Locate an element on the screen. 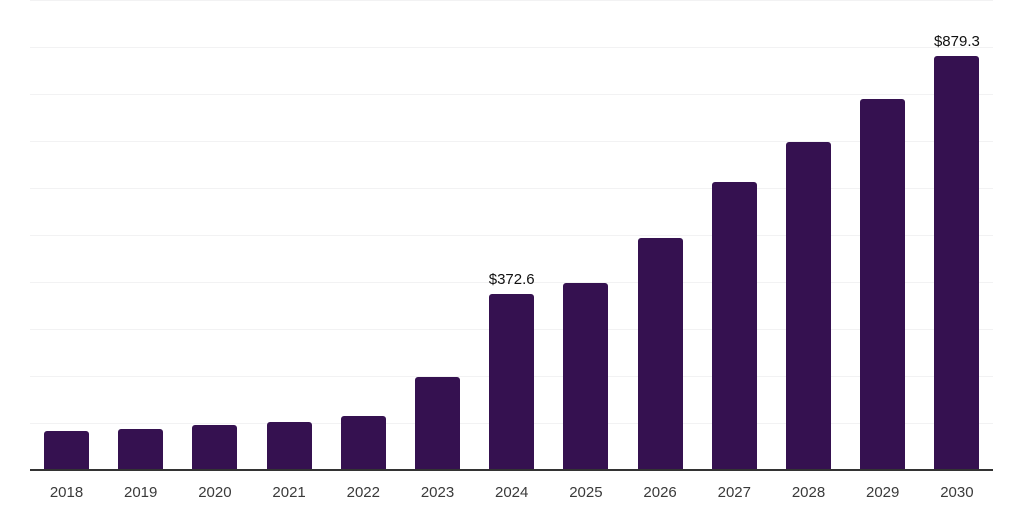 Image resolution: width=1024 pixels, height=512 pixels. x-tick-label-2029: 2029 is located at coordinates (883, 492).